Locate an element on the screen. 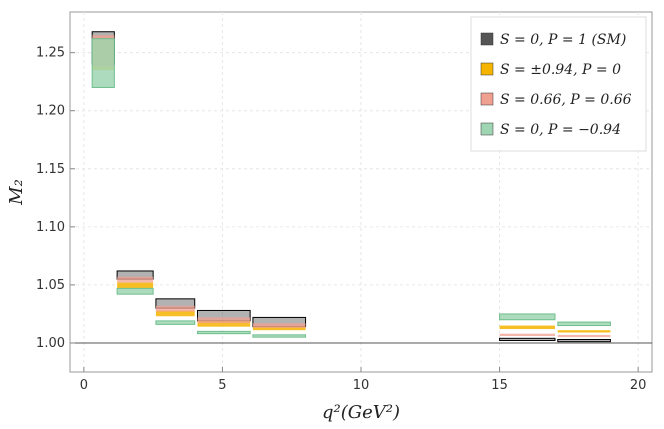  x-tick-label-3: 15 is located at coordinates (499, 385).